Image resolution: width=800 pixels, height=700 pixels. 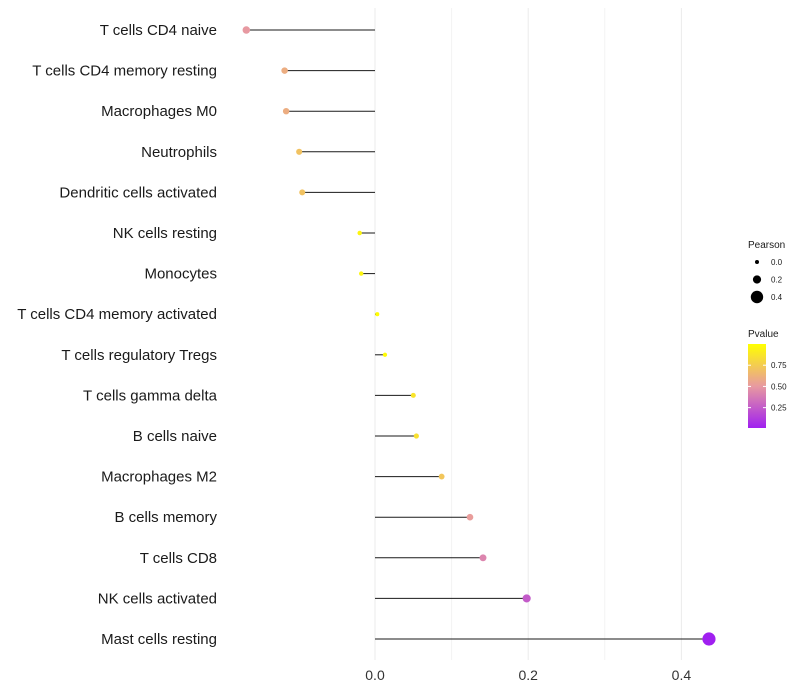 What do you see at coordinates (157, 598) in the screenshot?
I see `category-label: NK cells activated` at bounding box center [157, 598].